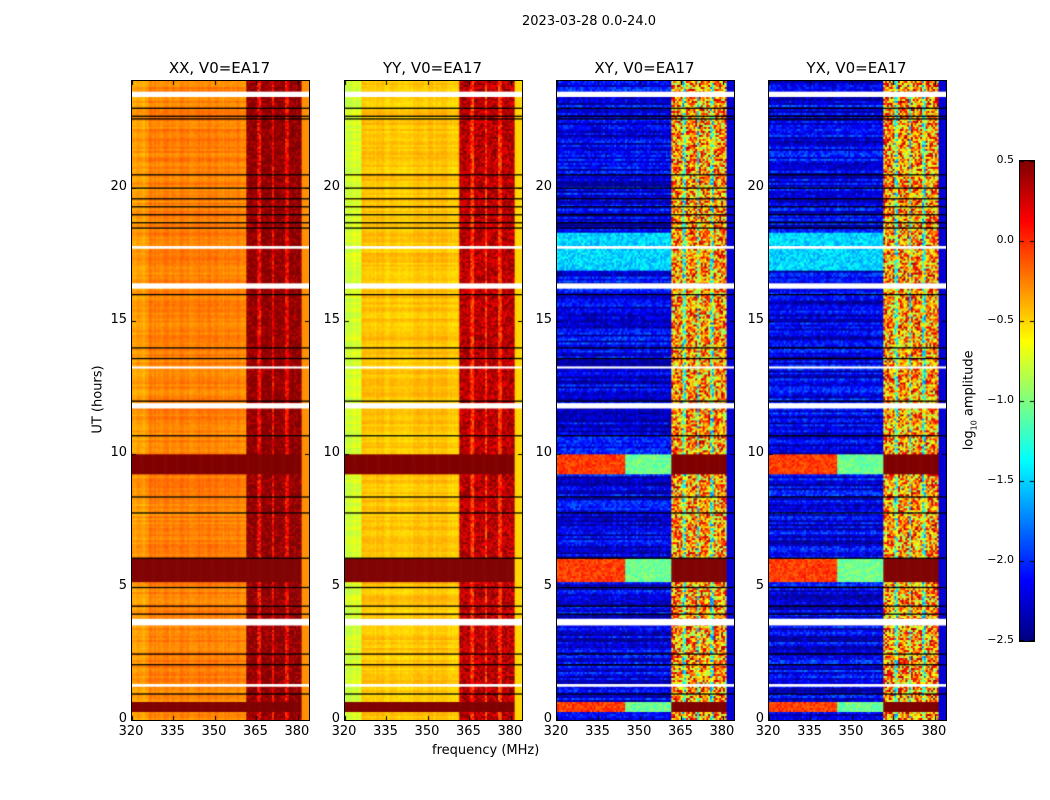 This screenshot has height=800, width=1050. Describe the element at coordinates (1000, 319) in the screenshot. I see `colorbar-tick-label: −0.5` at that location.